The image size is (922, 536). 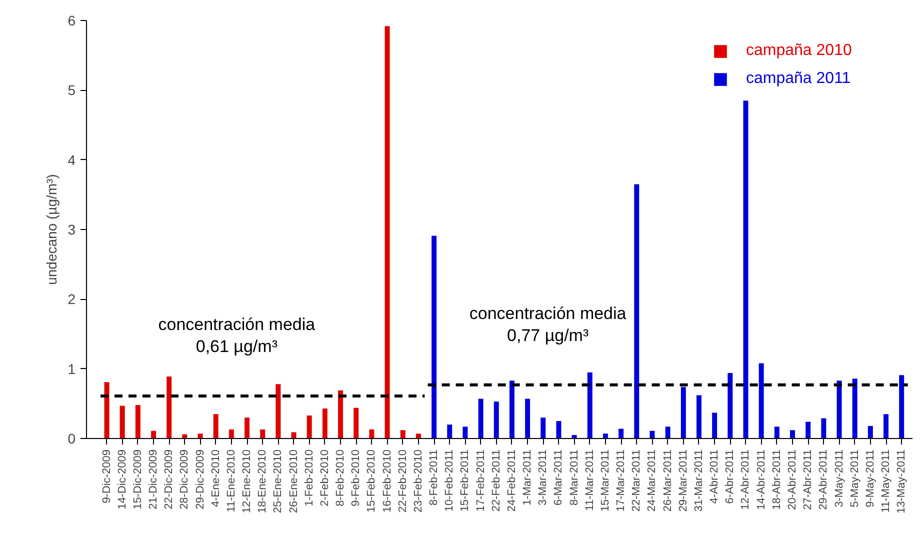 I want to click on x-tick-label: 15-Mar-2011, so click(x=605, y=480).